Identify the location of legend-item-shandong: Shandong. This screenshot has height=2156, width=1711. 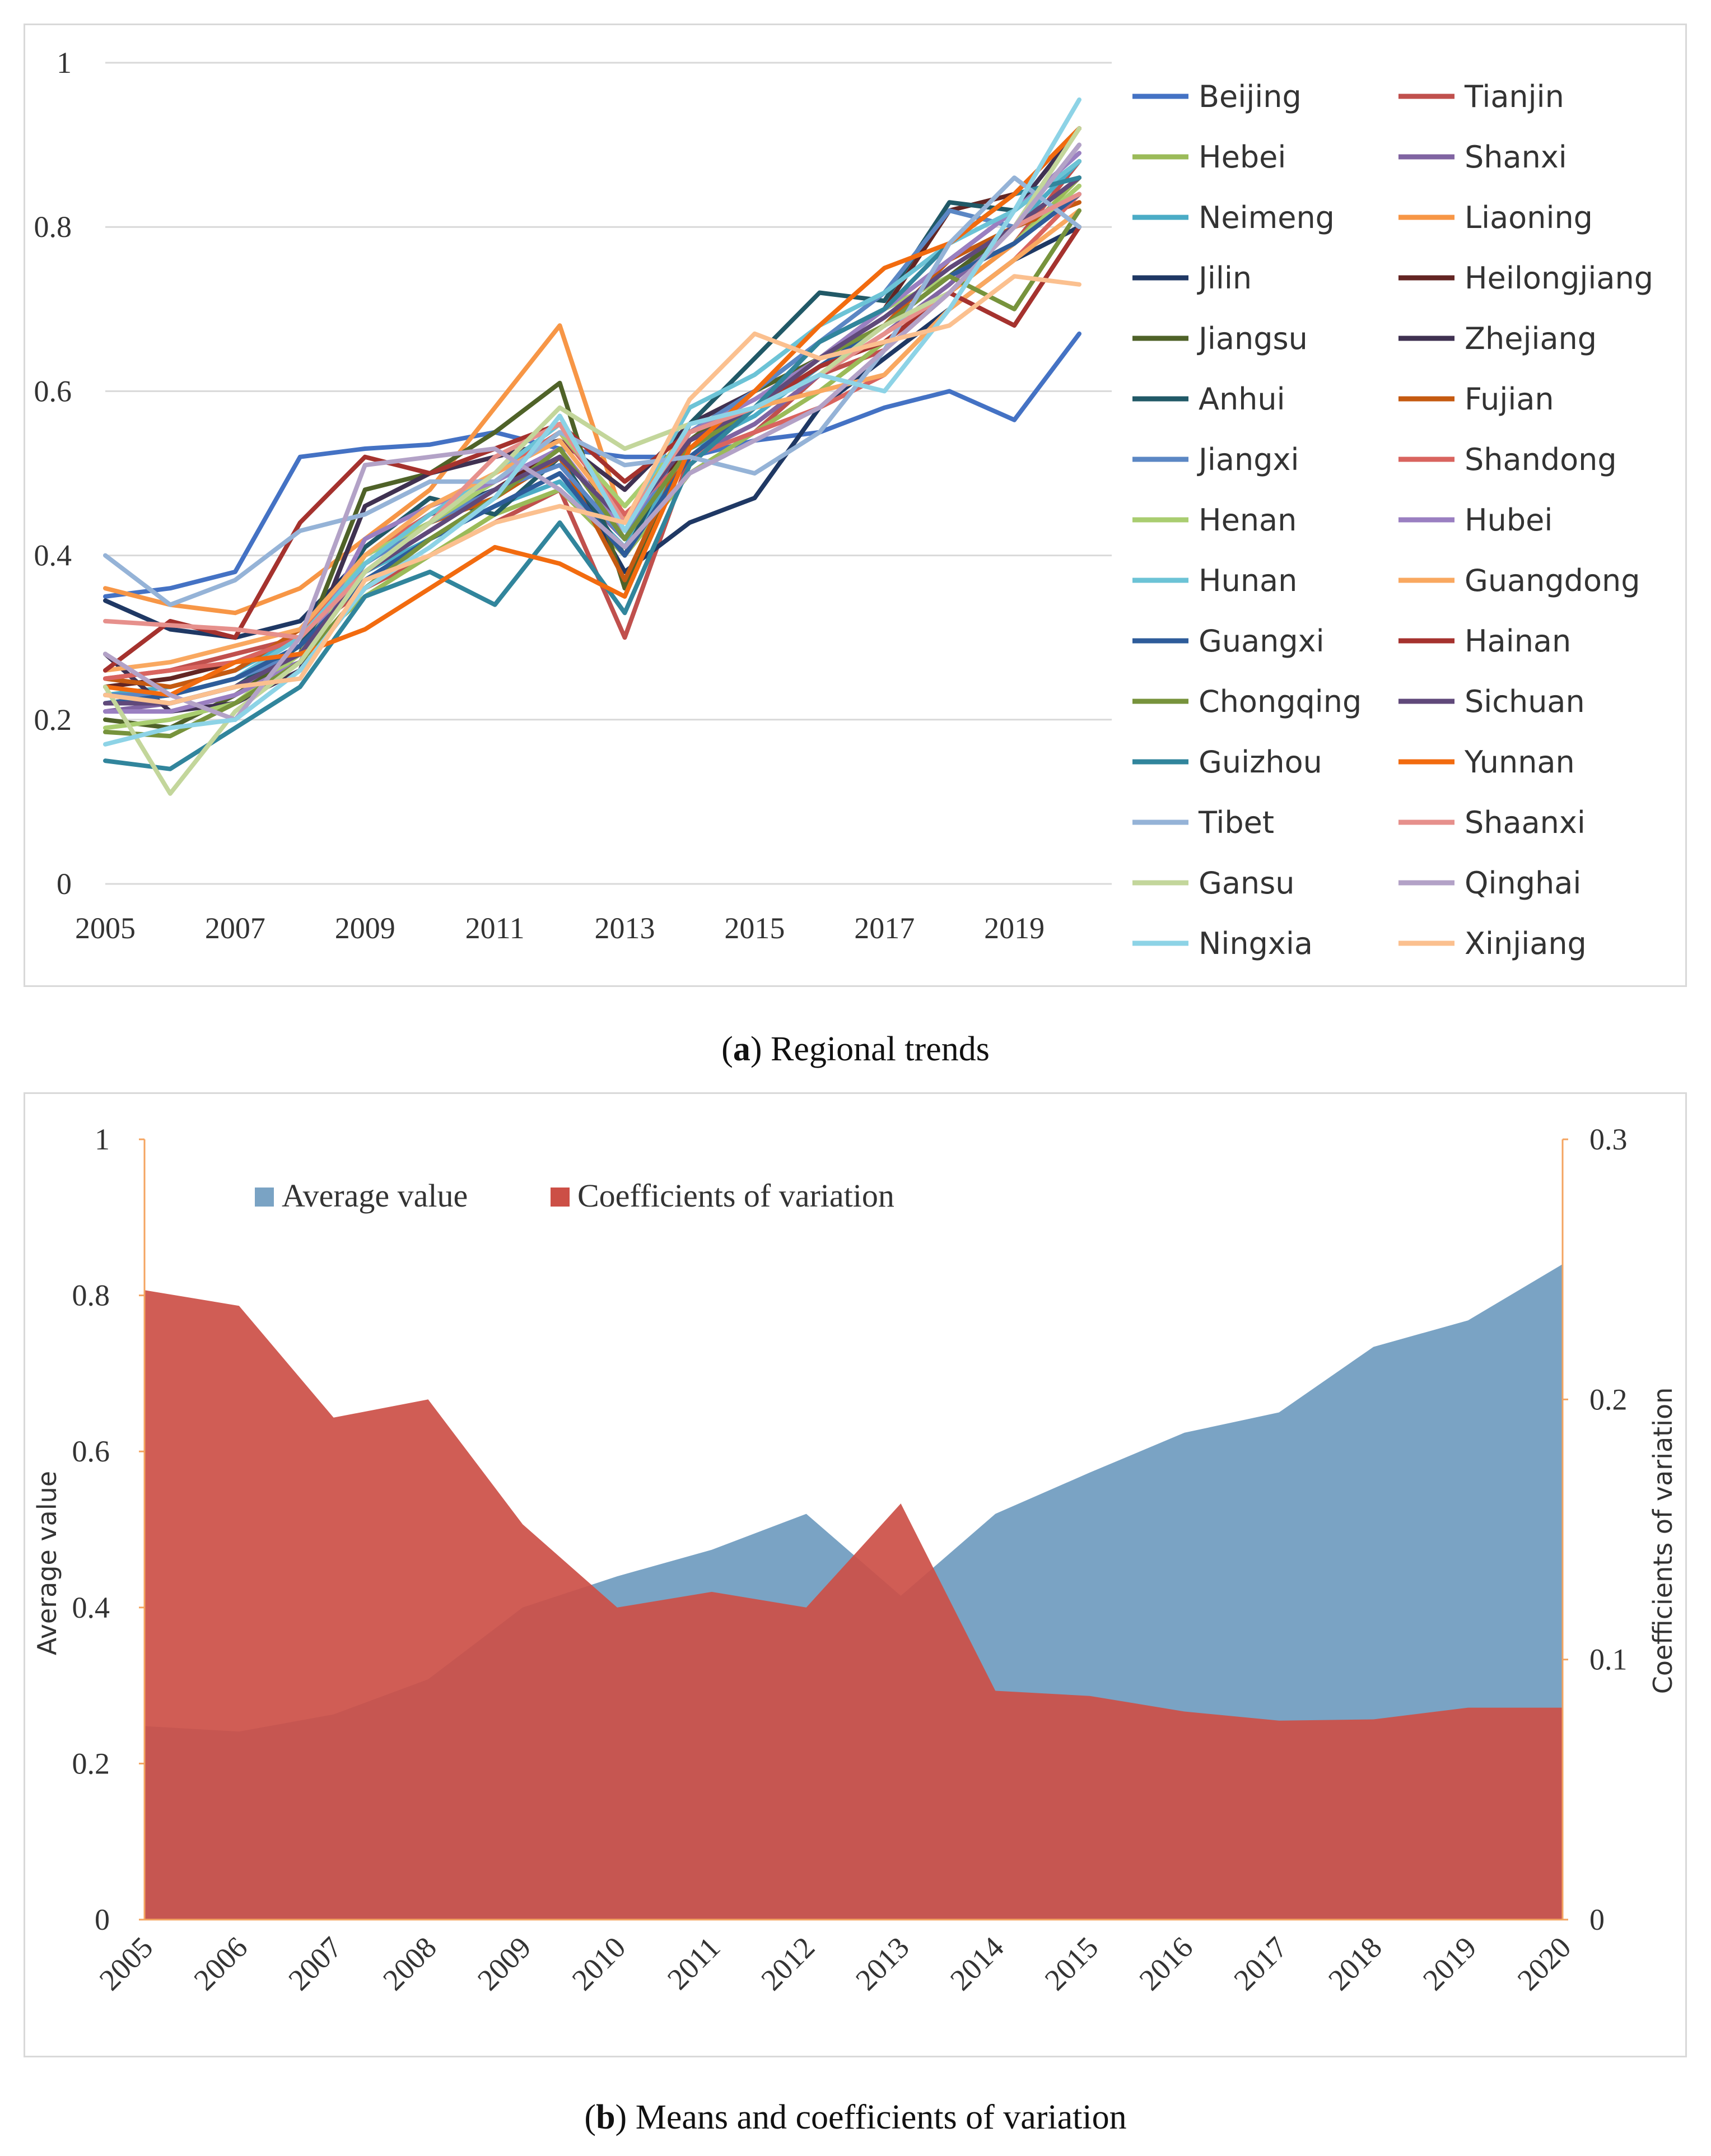
(1507, 459).